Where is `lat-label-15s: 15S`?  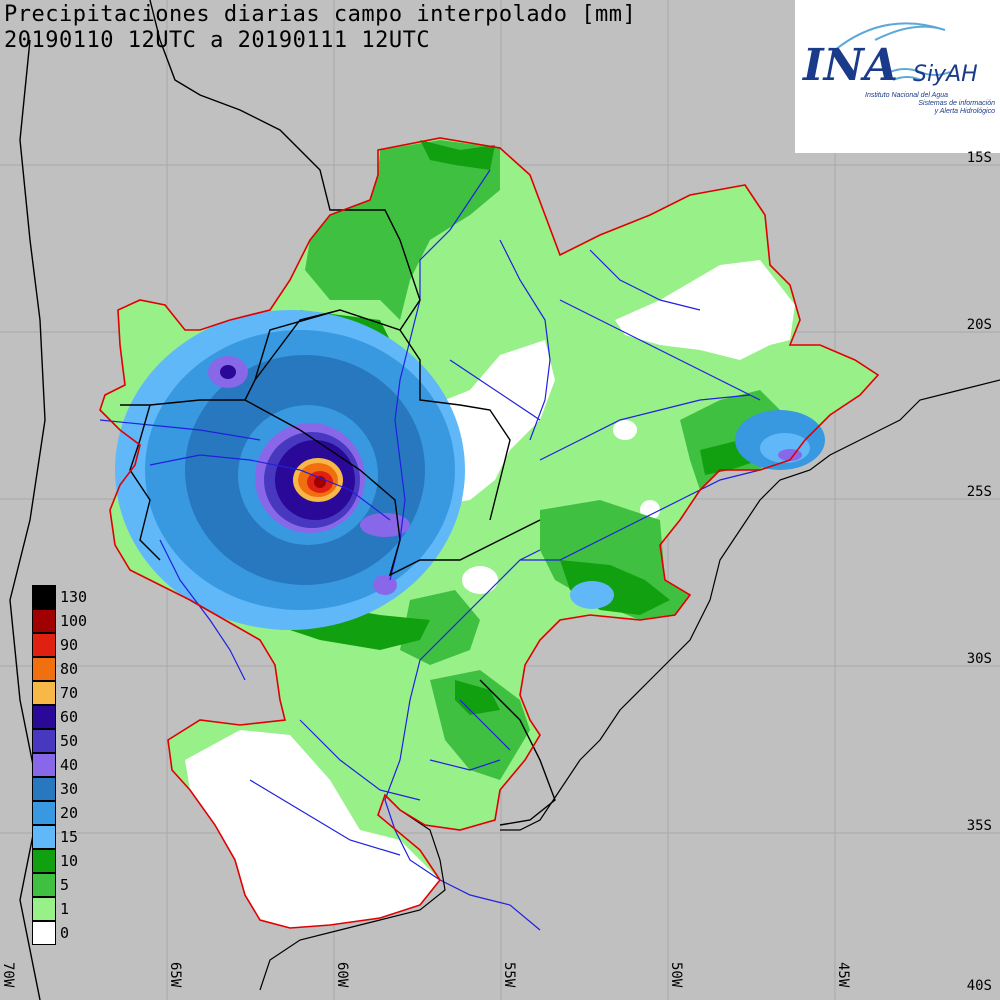
lat-label-15s: 15S is located at coordinates (979, 158).